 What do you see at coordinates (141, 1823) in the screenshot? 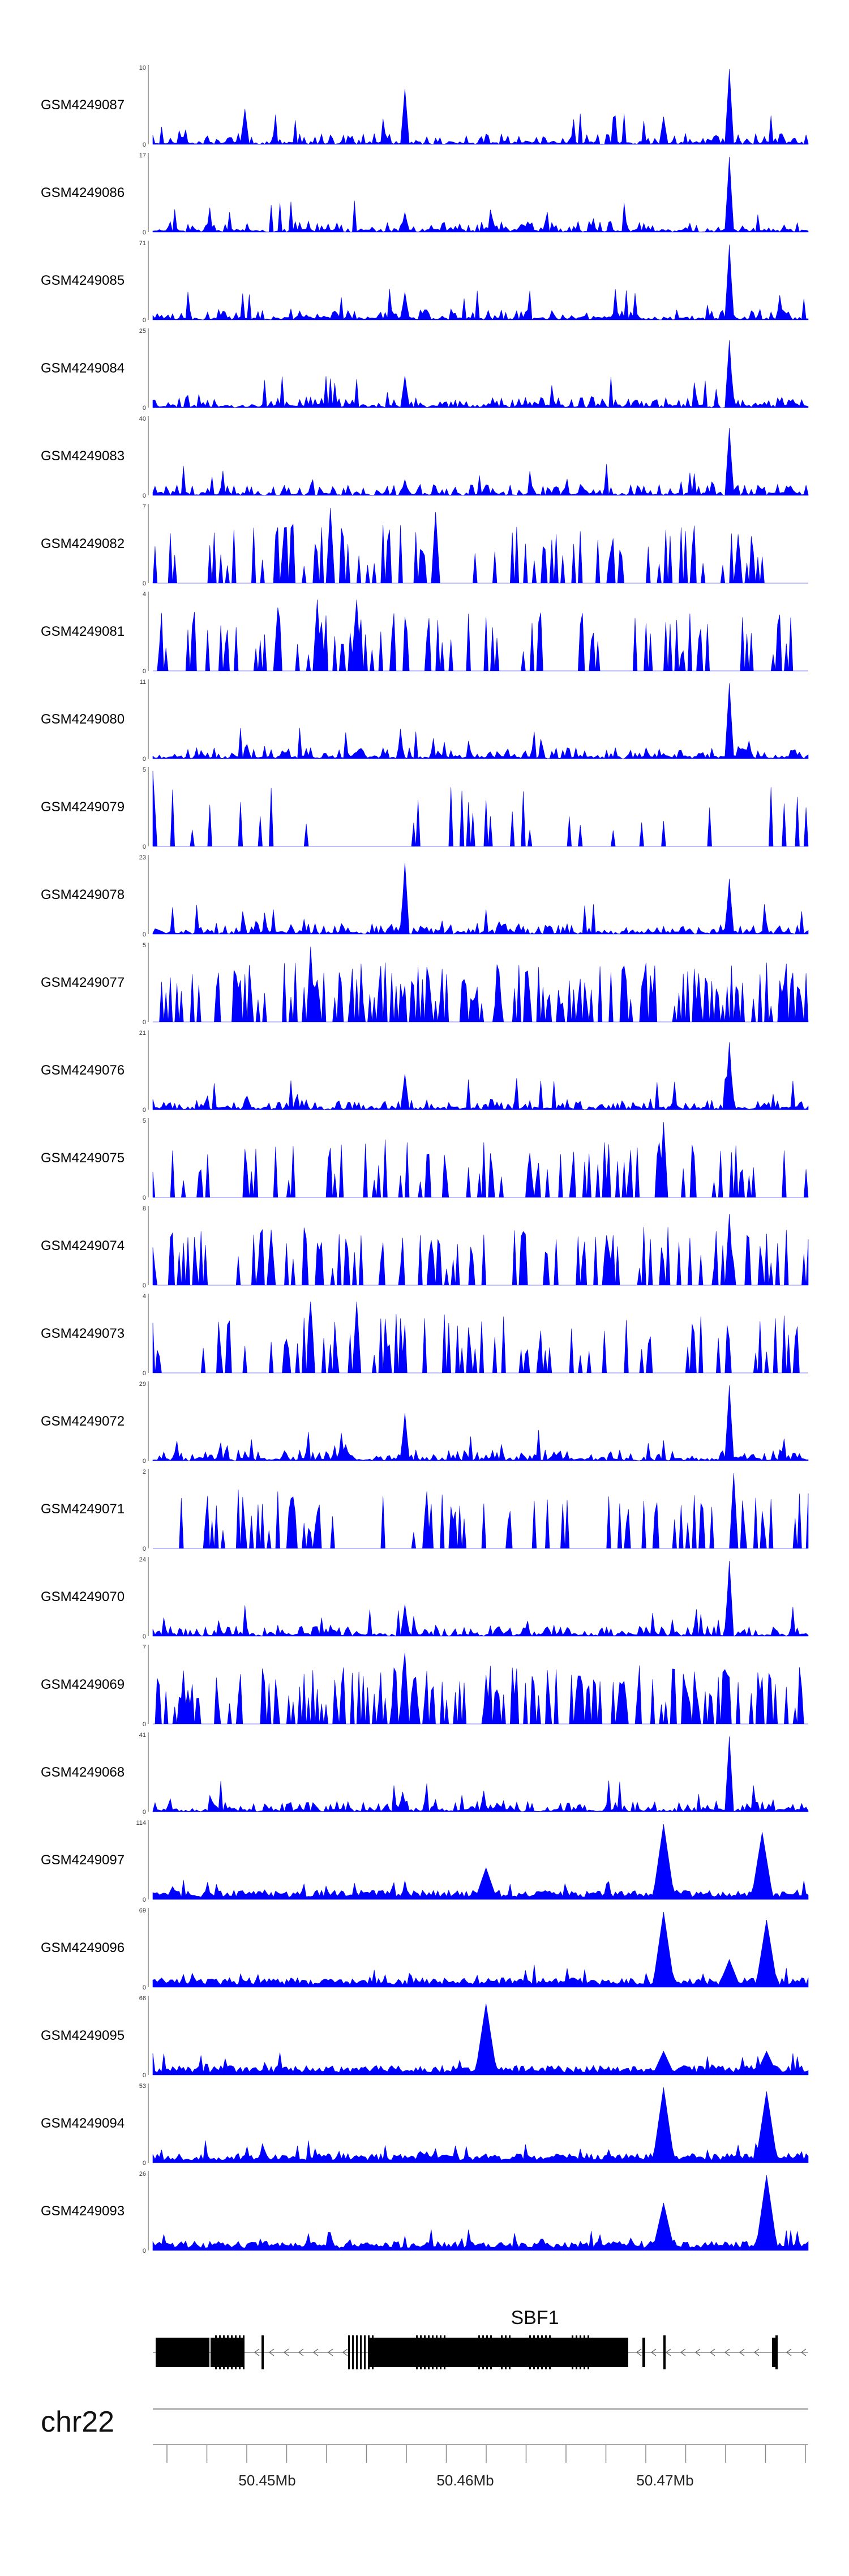
I see `y-tick-max: 114` at bounding box center [141, 1823].